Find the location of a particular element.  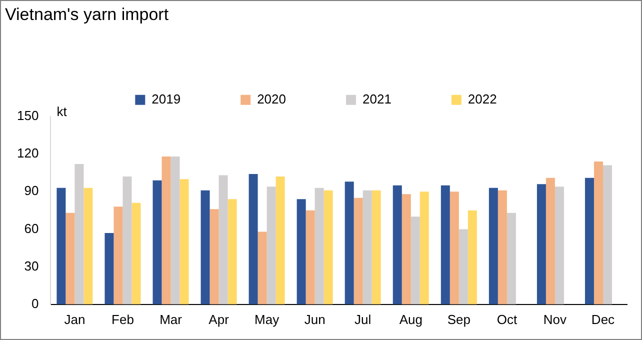

x-tick-label: Jul is located at coordinates (363, 319).